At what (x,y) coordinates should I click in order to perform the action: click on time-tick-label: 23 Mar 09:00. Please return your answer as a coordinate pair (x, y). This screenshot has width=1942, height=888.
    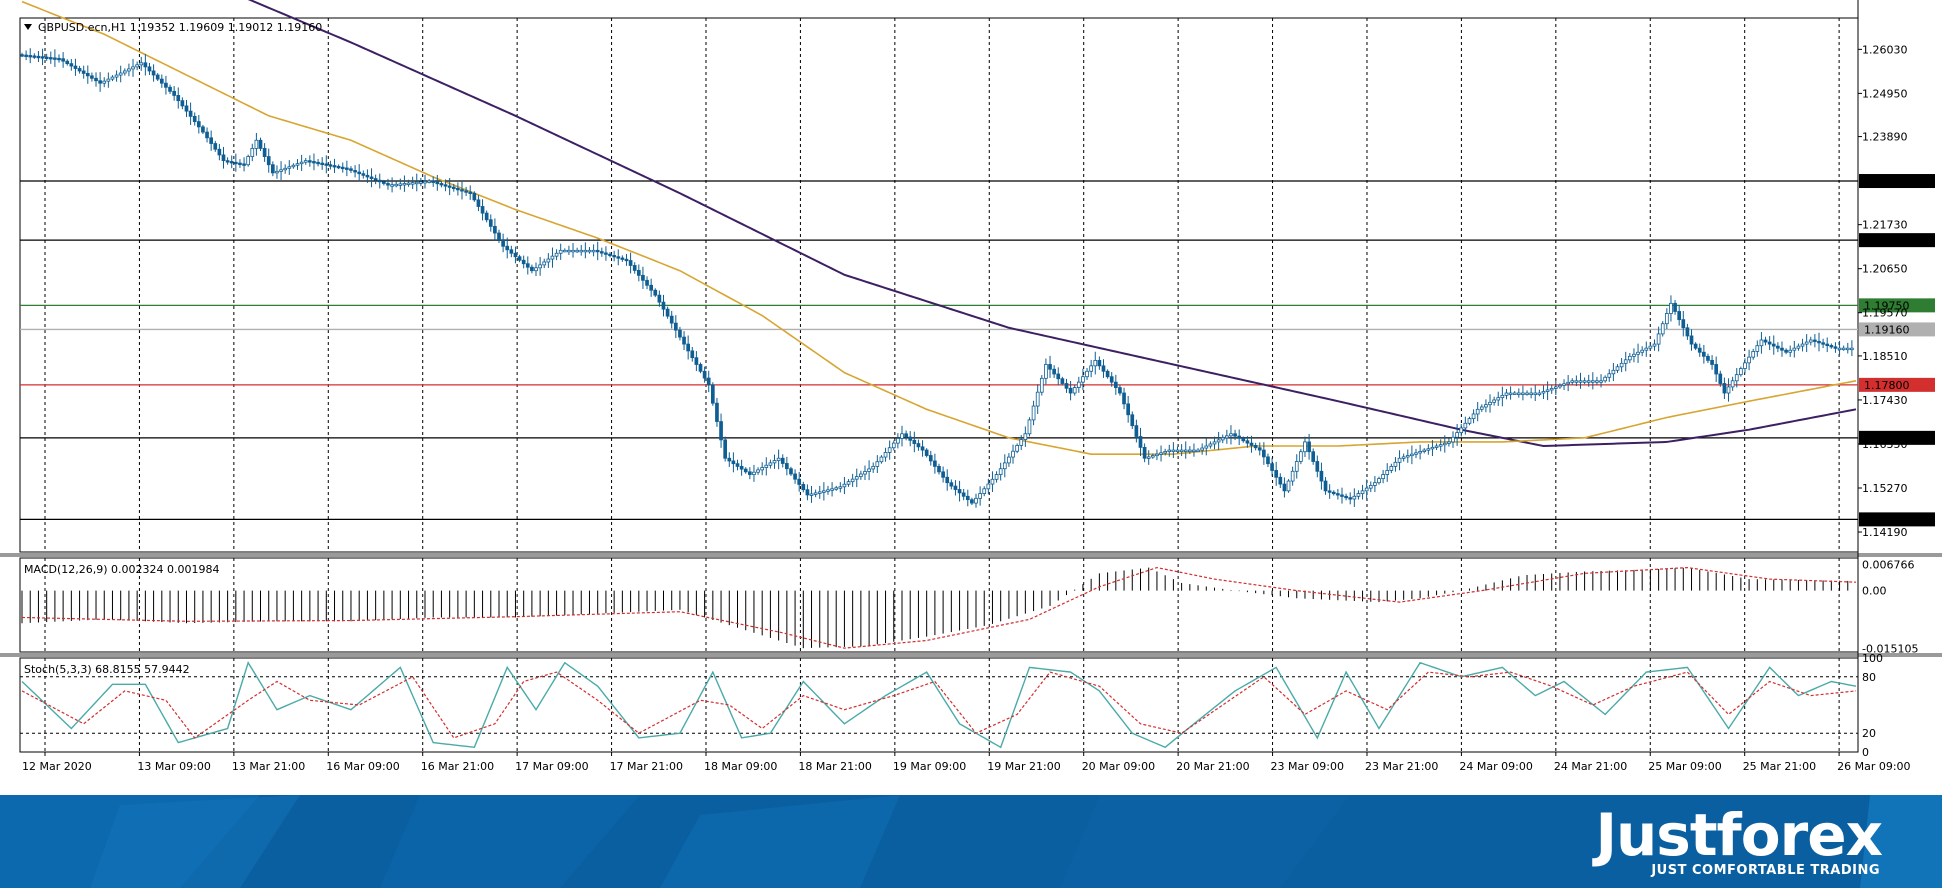
    Looking at the image, I should click on (1307, 766).